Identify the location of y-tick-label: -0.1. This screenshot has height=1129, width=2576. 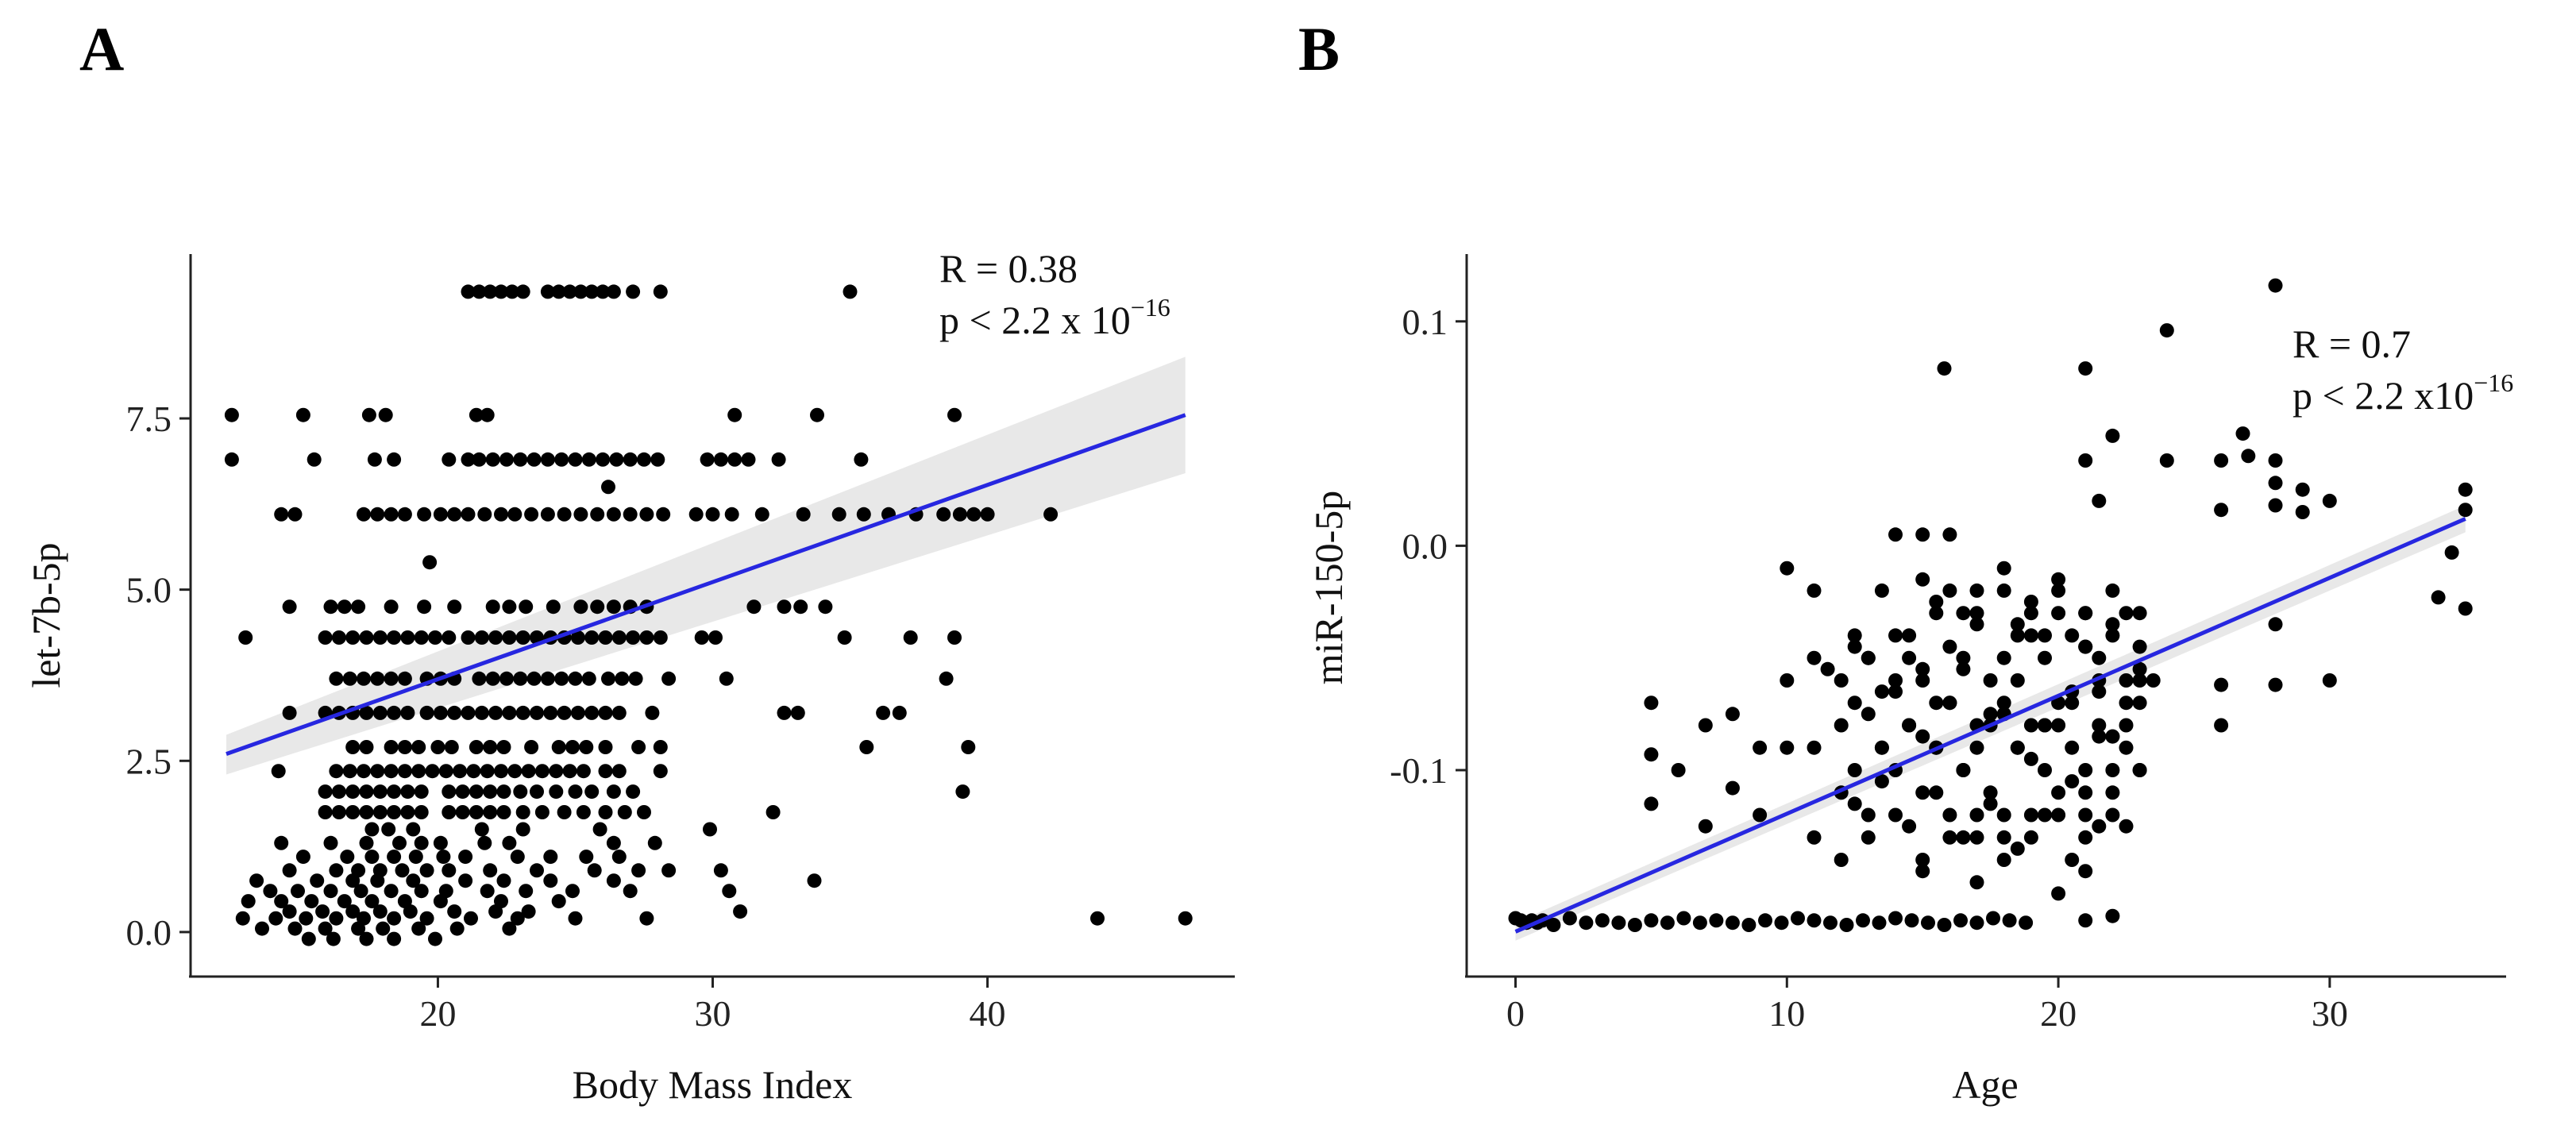
(1419, 770).